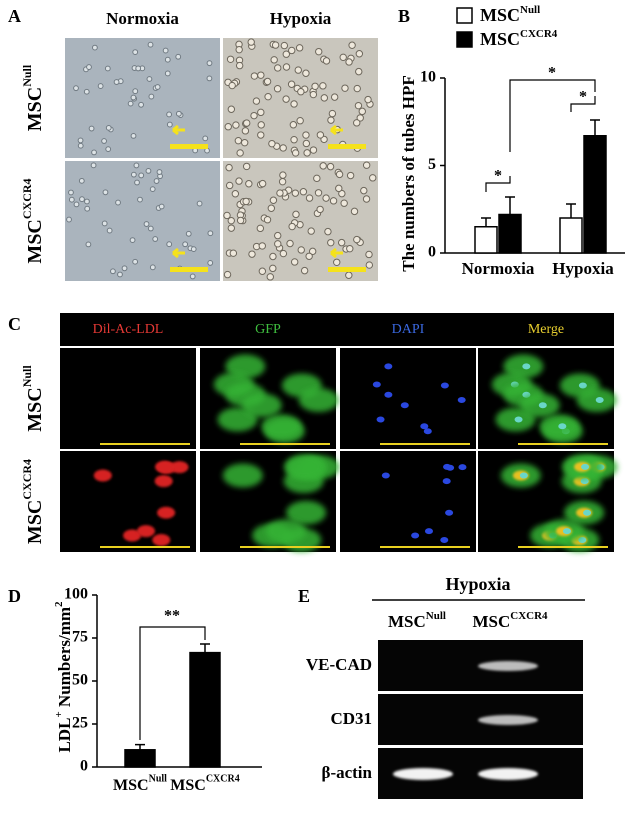  What do you see at coordinates (417, 620) in the screenshot?
I see `column-header: MSCNull` at bounding box center [417, 620].